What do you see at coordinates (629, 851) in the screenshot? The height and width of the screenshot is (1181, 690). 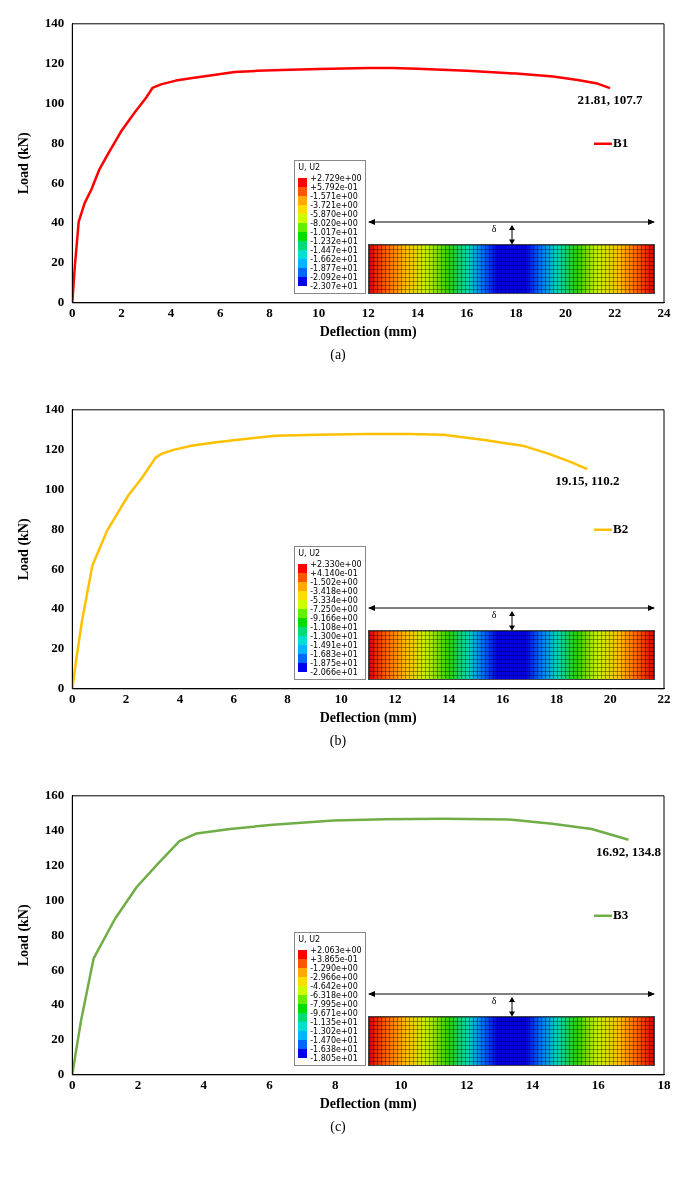 I see `annotation: 16.92, 134.8` at bounding box center [629, 851].